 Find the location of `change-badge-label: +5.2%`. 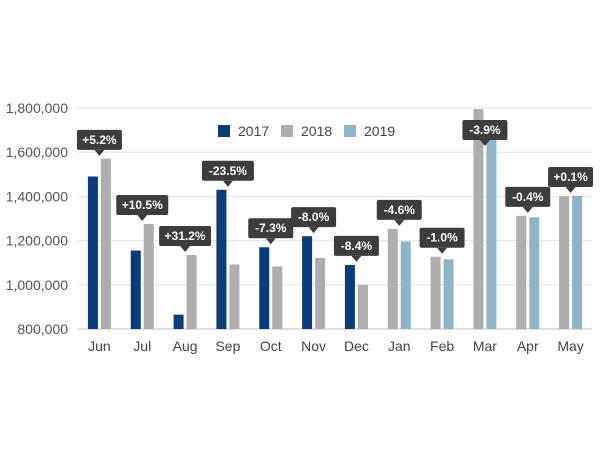

change-badge-label: +5.2% is located at coordinates (99, 140).